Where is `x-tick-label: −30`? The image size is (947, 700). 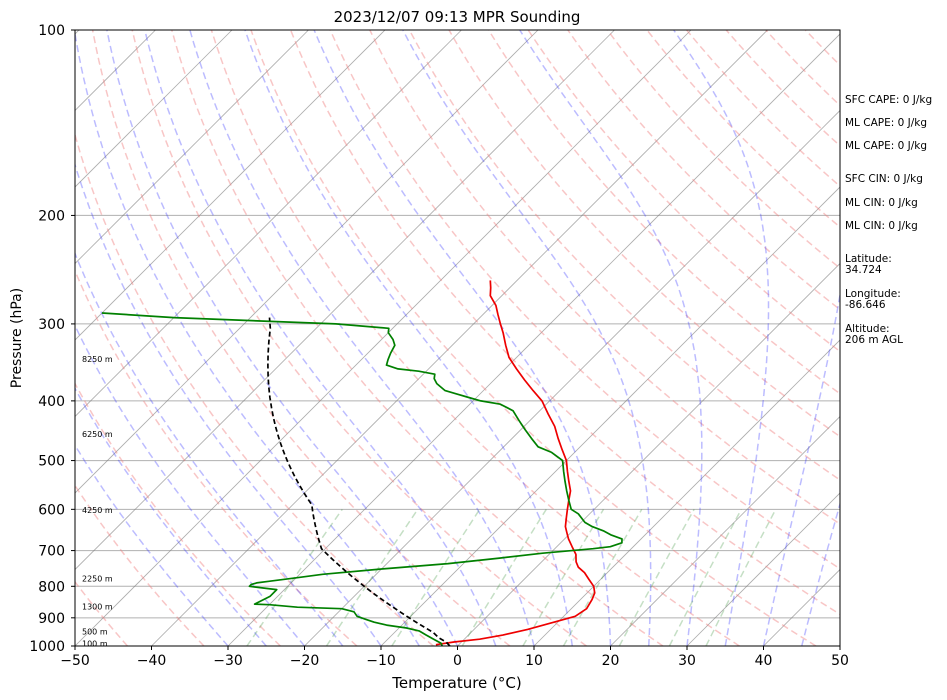
x-tick-label: −30 is located at coordinates (228, 661).